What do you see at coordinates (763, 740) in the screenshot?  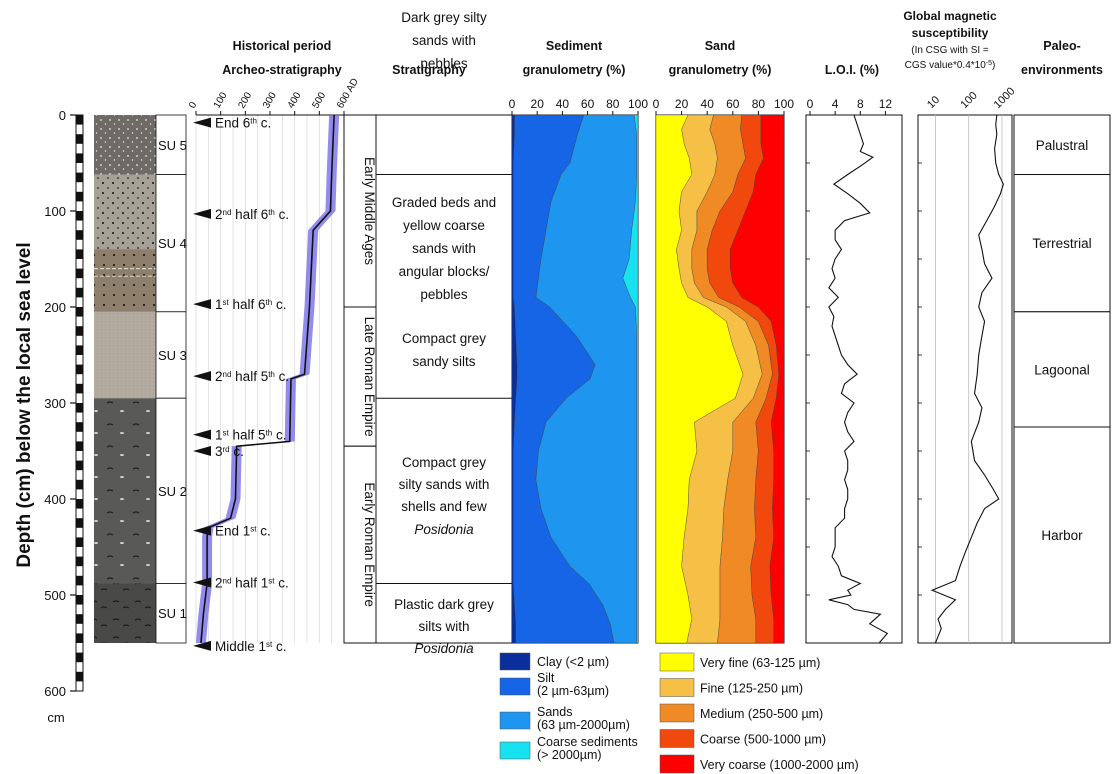 I see `sand-legend-label: Coarse (500-1000 µm)` at bounding box center [763, 740].